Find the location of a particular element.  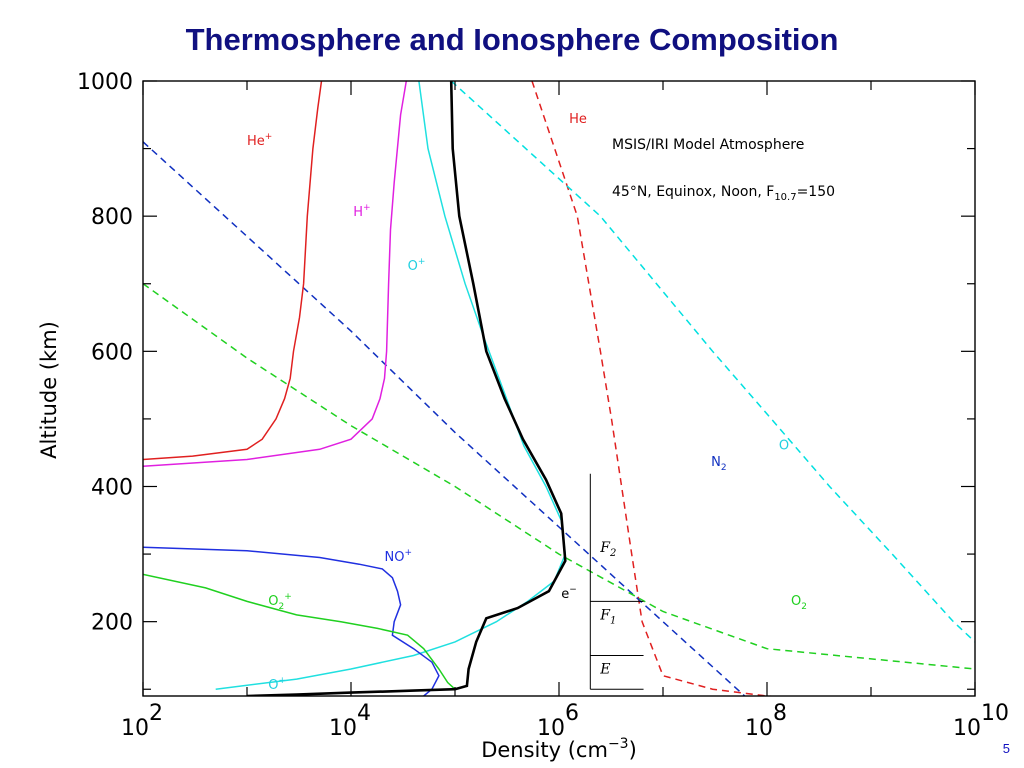

y-axis-label: Altitude (km) is located at coordinates (49, 390).